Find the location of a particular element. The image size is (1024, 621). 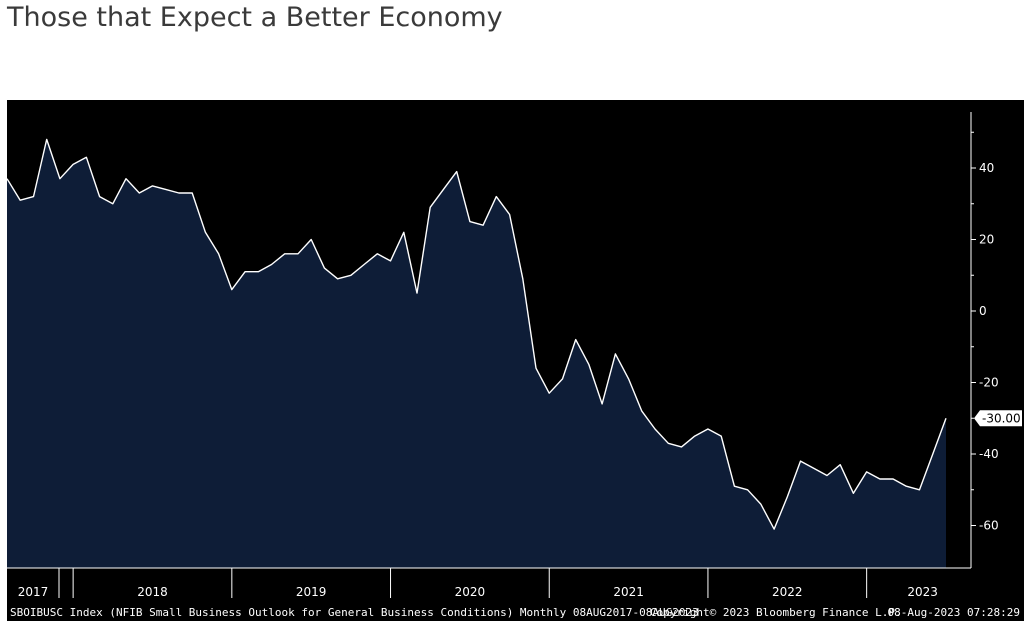

footer-copyright: Copyright© 2023 Bloomberg Finance L.P. is located at coordinates (776, 612).